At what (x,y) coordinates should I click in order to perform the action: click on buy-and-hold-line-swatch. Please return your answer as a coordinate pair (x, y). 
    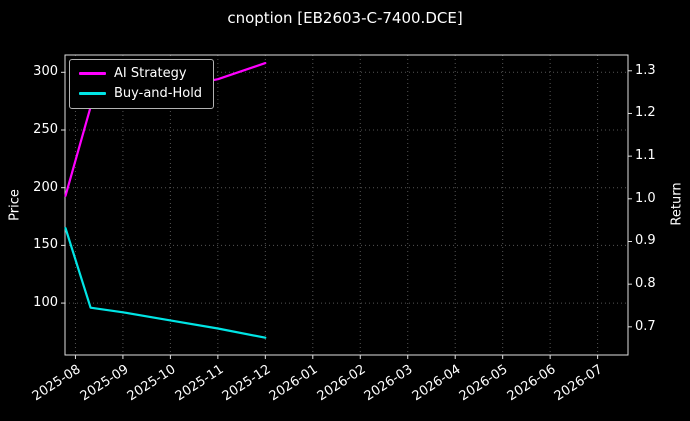
    Looking at the image, I should click on (92, 93).